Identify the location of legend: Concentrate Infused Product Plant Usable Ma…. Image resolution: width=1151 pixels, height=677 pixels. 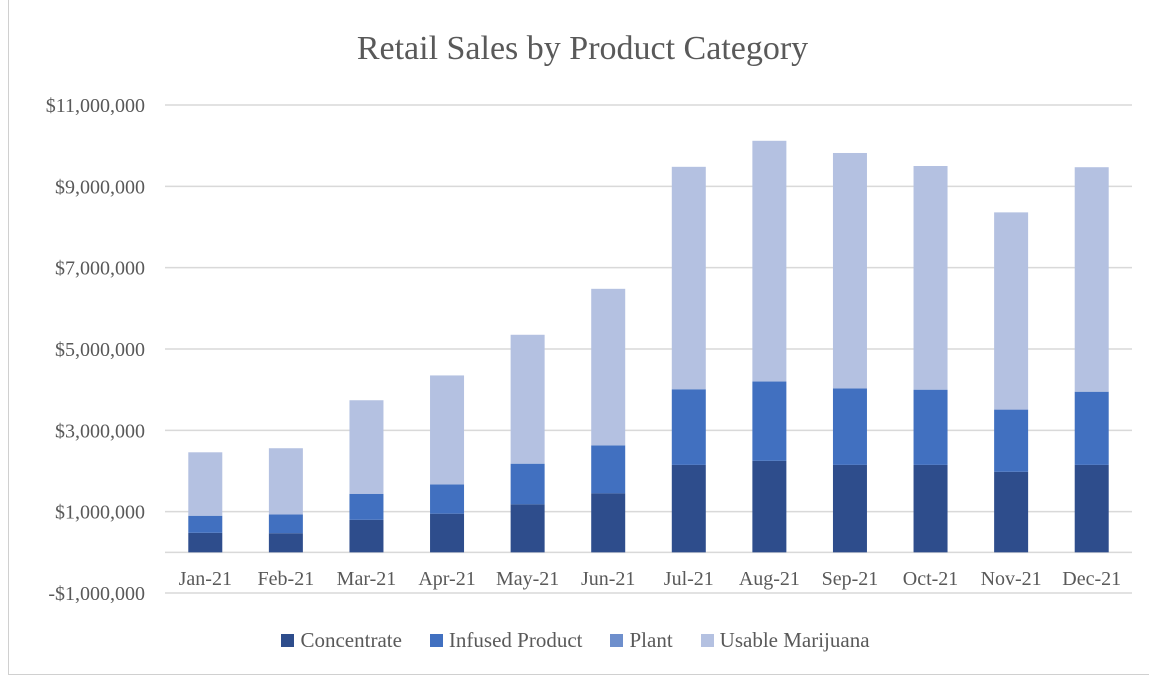
(575, 640).